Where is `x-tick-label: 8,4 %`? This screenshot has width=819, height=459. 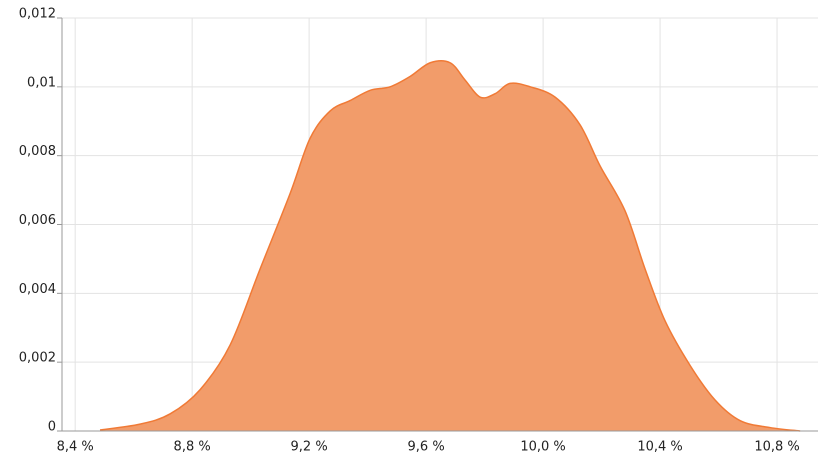
x-tick-label: 8,4 % is located at coordinates (75, 447).